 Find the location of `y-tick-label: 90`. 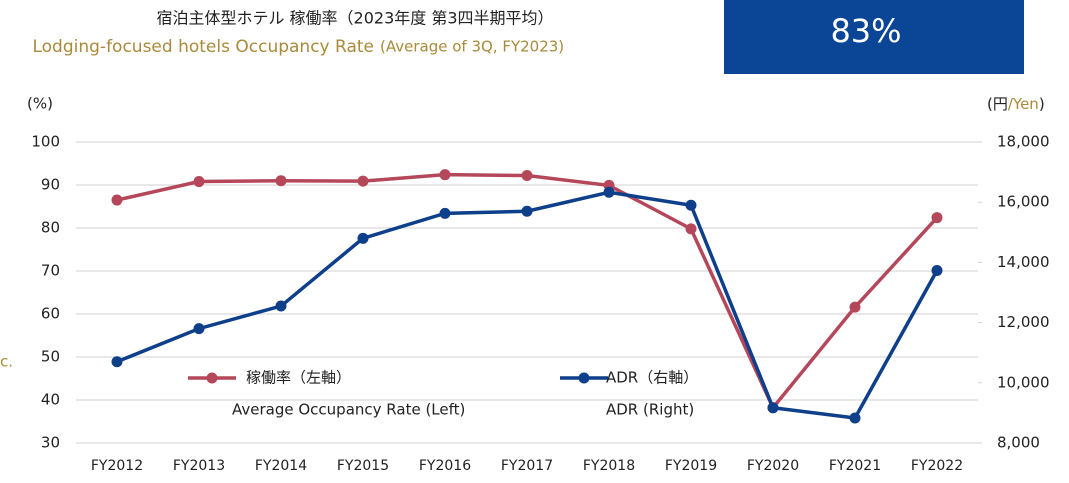

y-tick-label: 90 is located at coordinates (50, 185).